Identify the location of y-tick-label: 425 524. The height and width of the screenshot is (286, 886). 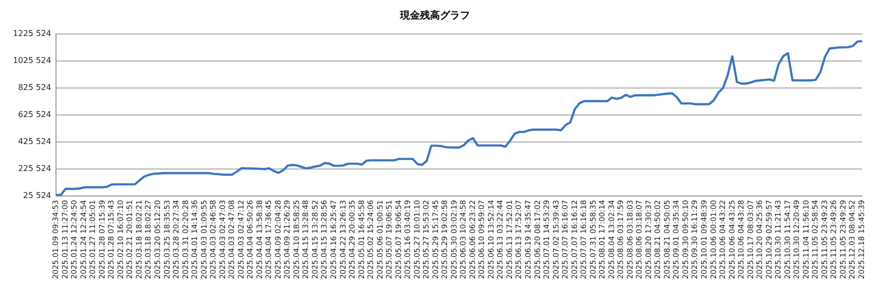
(35, 141).